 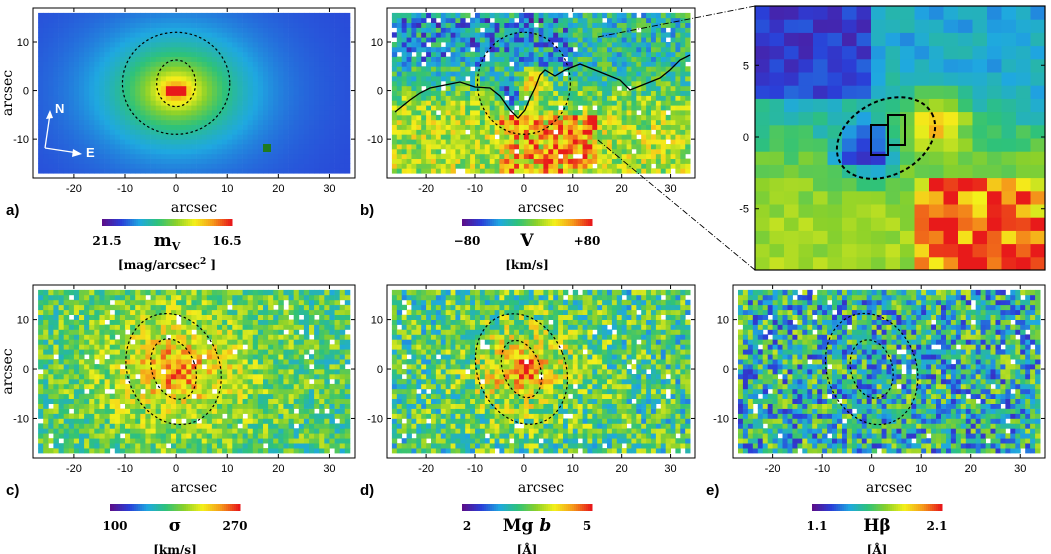 What do you see at coordinates (622, 189) in the screenshot?
I see `x-tick-label: 20` at bounding box center [622, 189].